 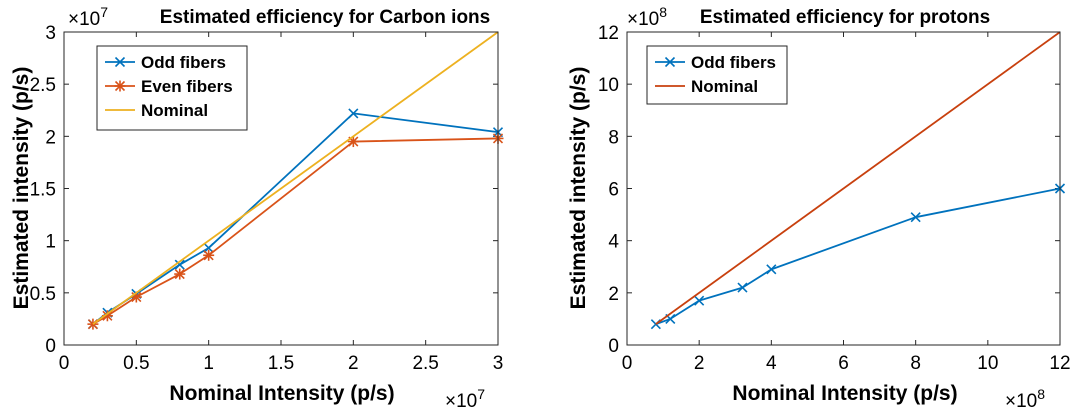 I want to click on y-tick-label: 3, so click(x=50, y=33).